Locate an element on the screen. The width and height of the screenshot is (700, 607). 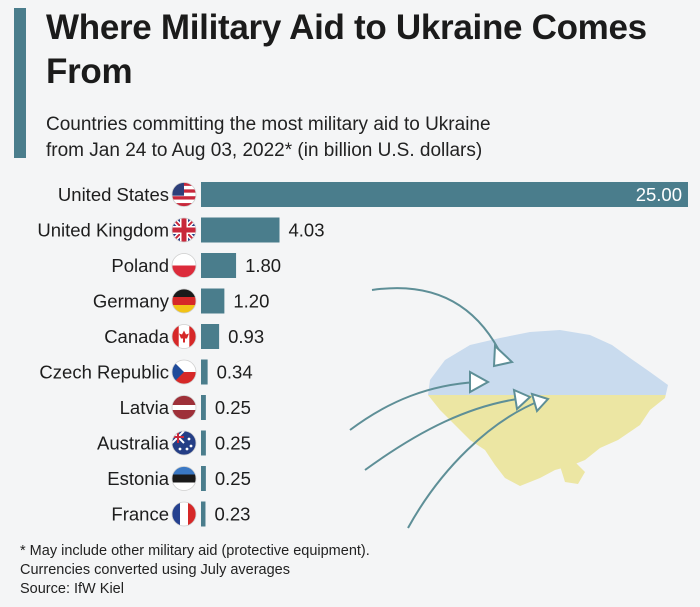
chart-title: Where Military Aid to Ukraine Comes From is located at coordinates (356, 50).